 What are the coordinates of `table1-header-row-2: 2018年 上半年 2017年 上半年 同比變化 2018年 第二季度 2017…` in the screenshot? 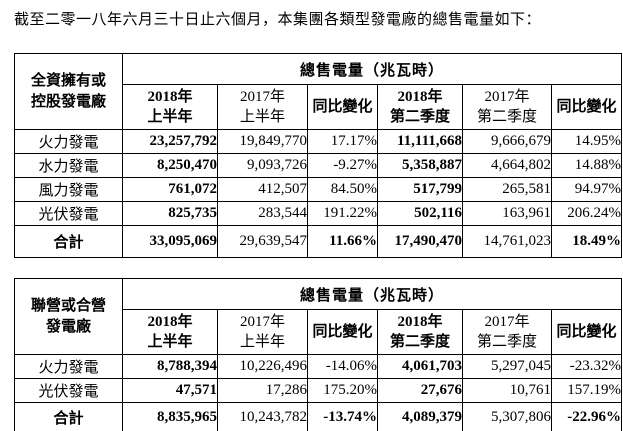 It's located at (318, 107).